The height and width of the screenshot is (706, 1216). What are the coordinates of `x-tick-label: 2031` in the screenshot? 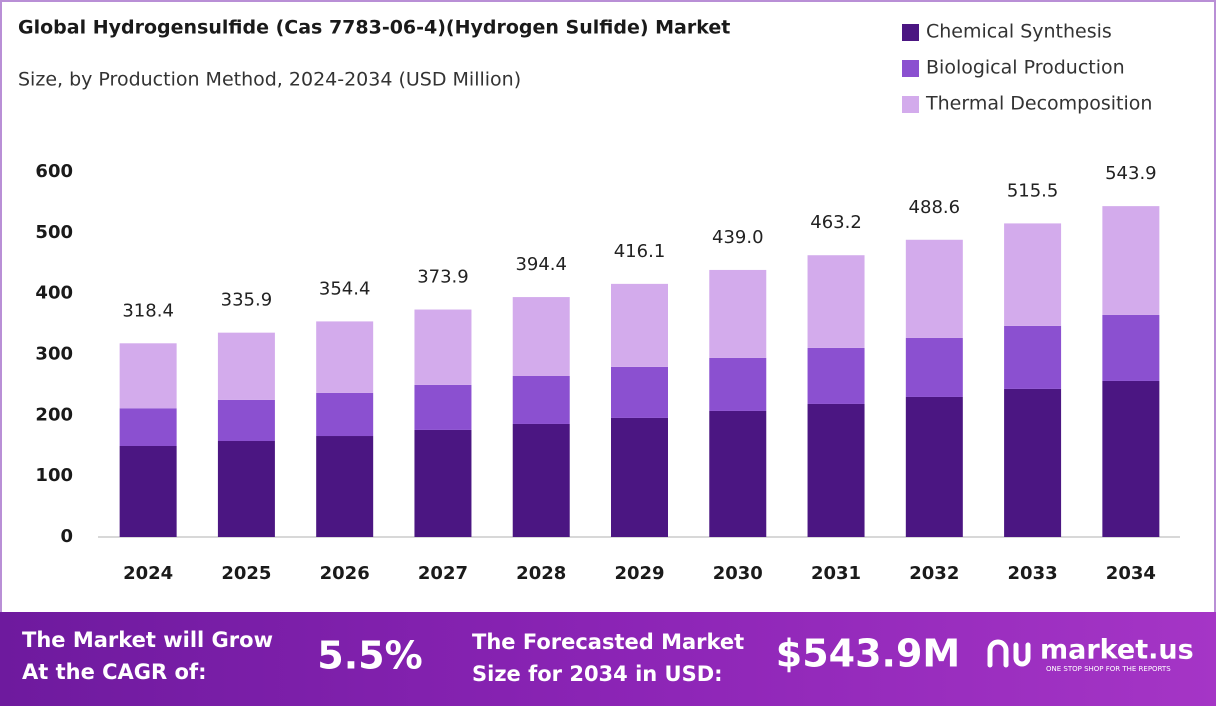 It's located at (836, 573).